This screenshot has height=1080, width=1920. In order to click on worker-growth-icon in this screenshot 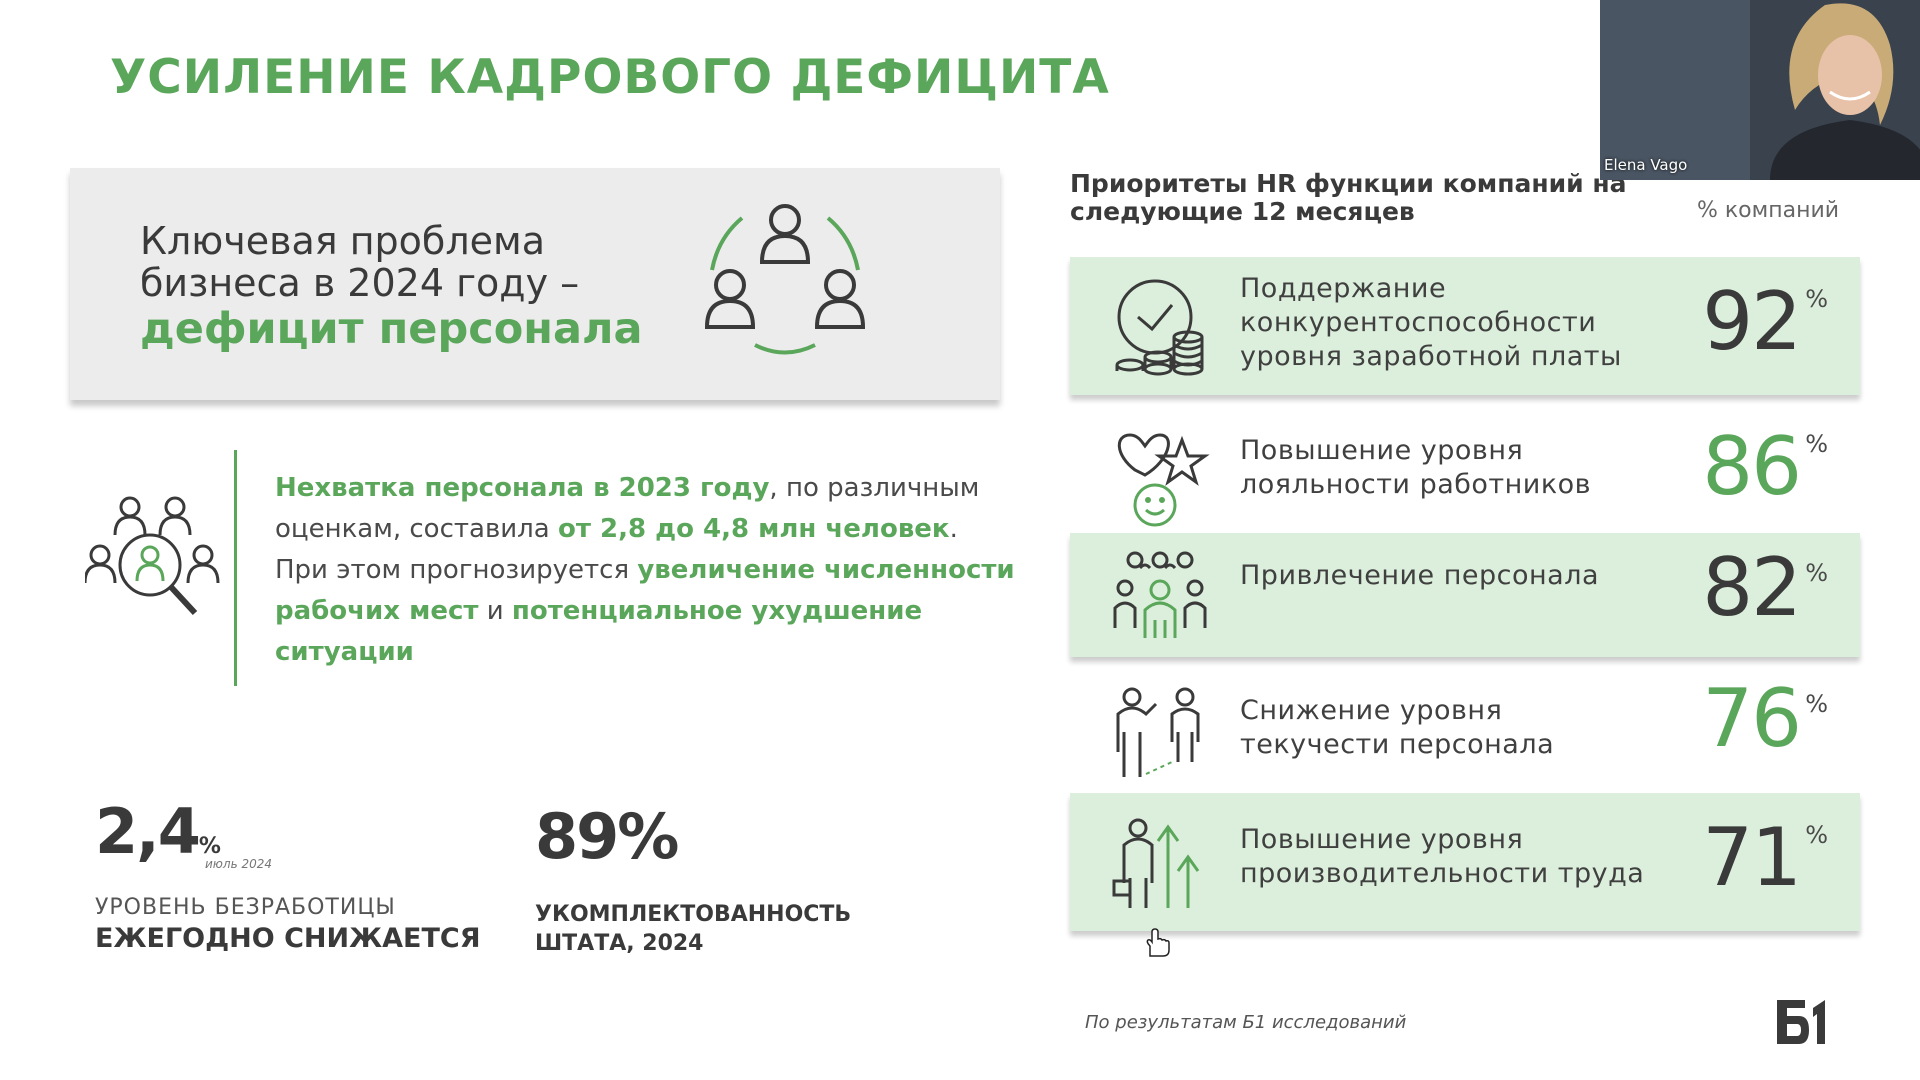, I will do `click(1156, 863)`.